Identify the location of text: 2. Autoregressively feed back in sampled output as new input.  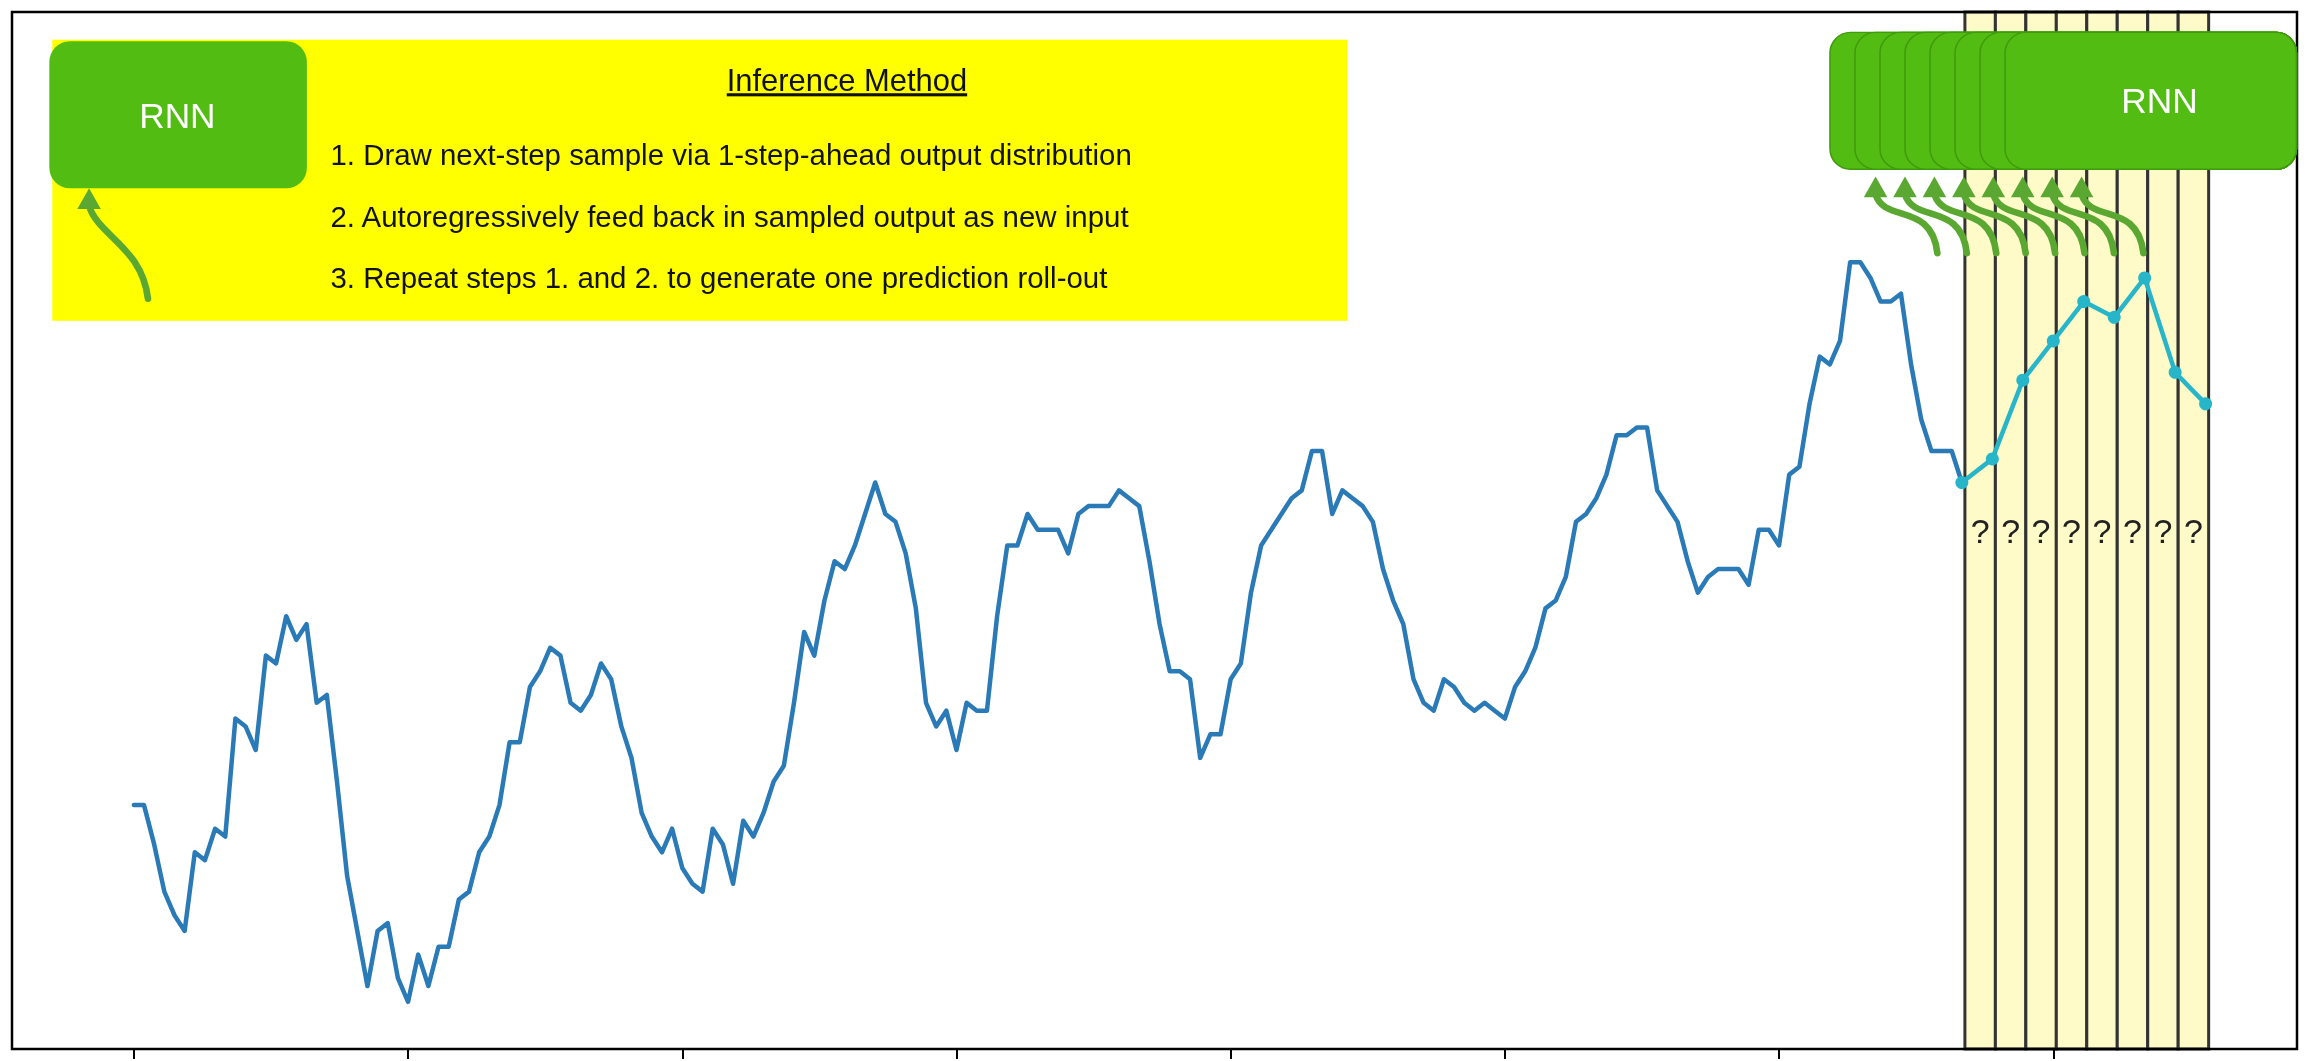
(729, 216).